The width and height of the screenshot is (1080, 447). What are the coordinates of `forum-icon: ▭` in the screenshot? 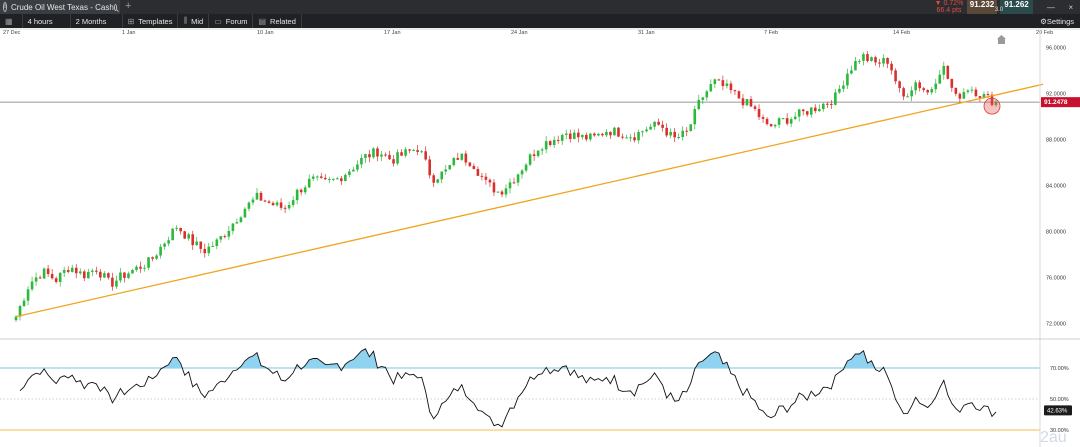 It's located at (218, 21).